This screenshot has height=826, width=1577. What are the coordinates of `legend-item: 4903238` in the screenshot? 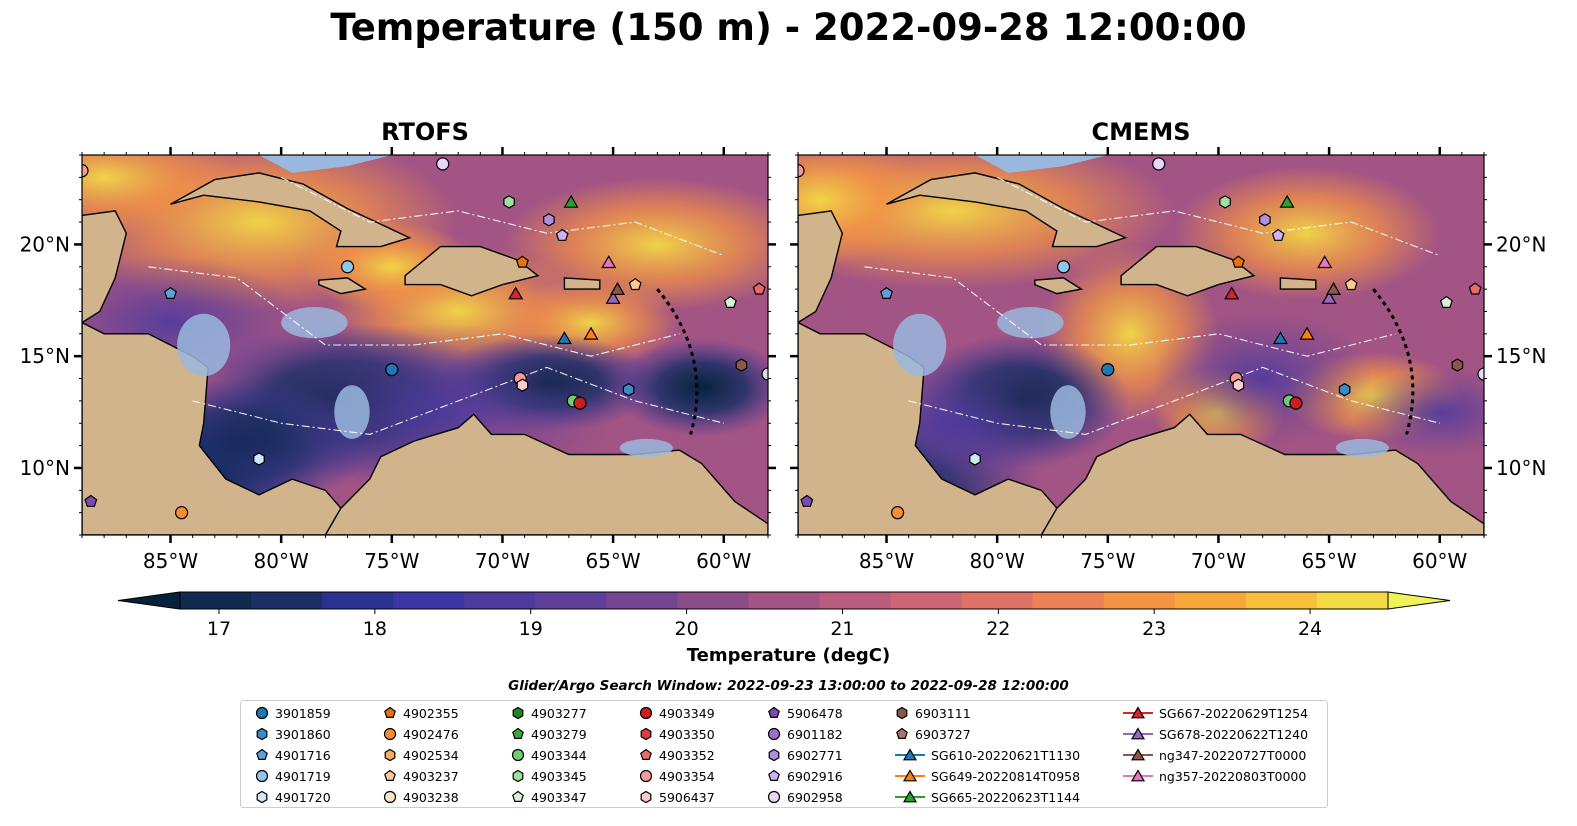 It's located at (421, 797).